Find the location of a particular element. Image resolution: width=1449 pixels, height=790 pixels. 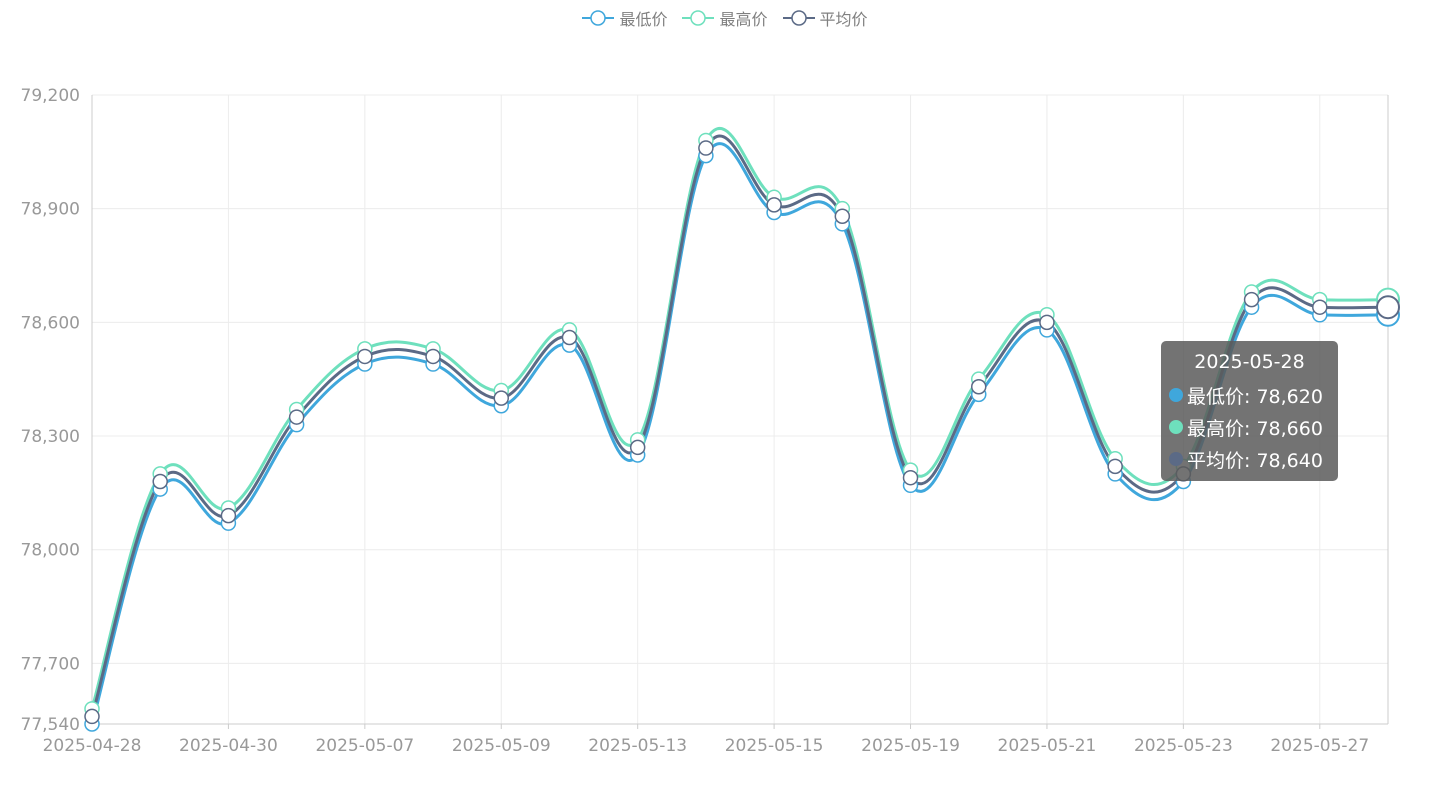

x-tick-label: 2025-05-09 is located at coordinates (501, 746).